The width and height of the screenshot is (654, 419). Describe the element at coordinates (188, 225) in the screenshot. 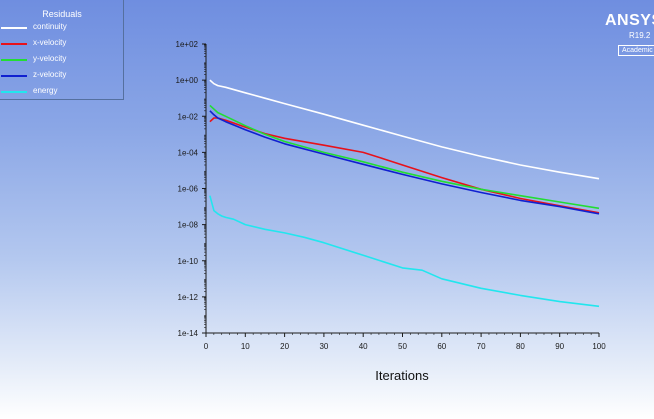

I see `y-tick-label: 1e-08` at that location.